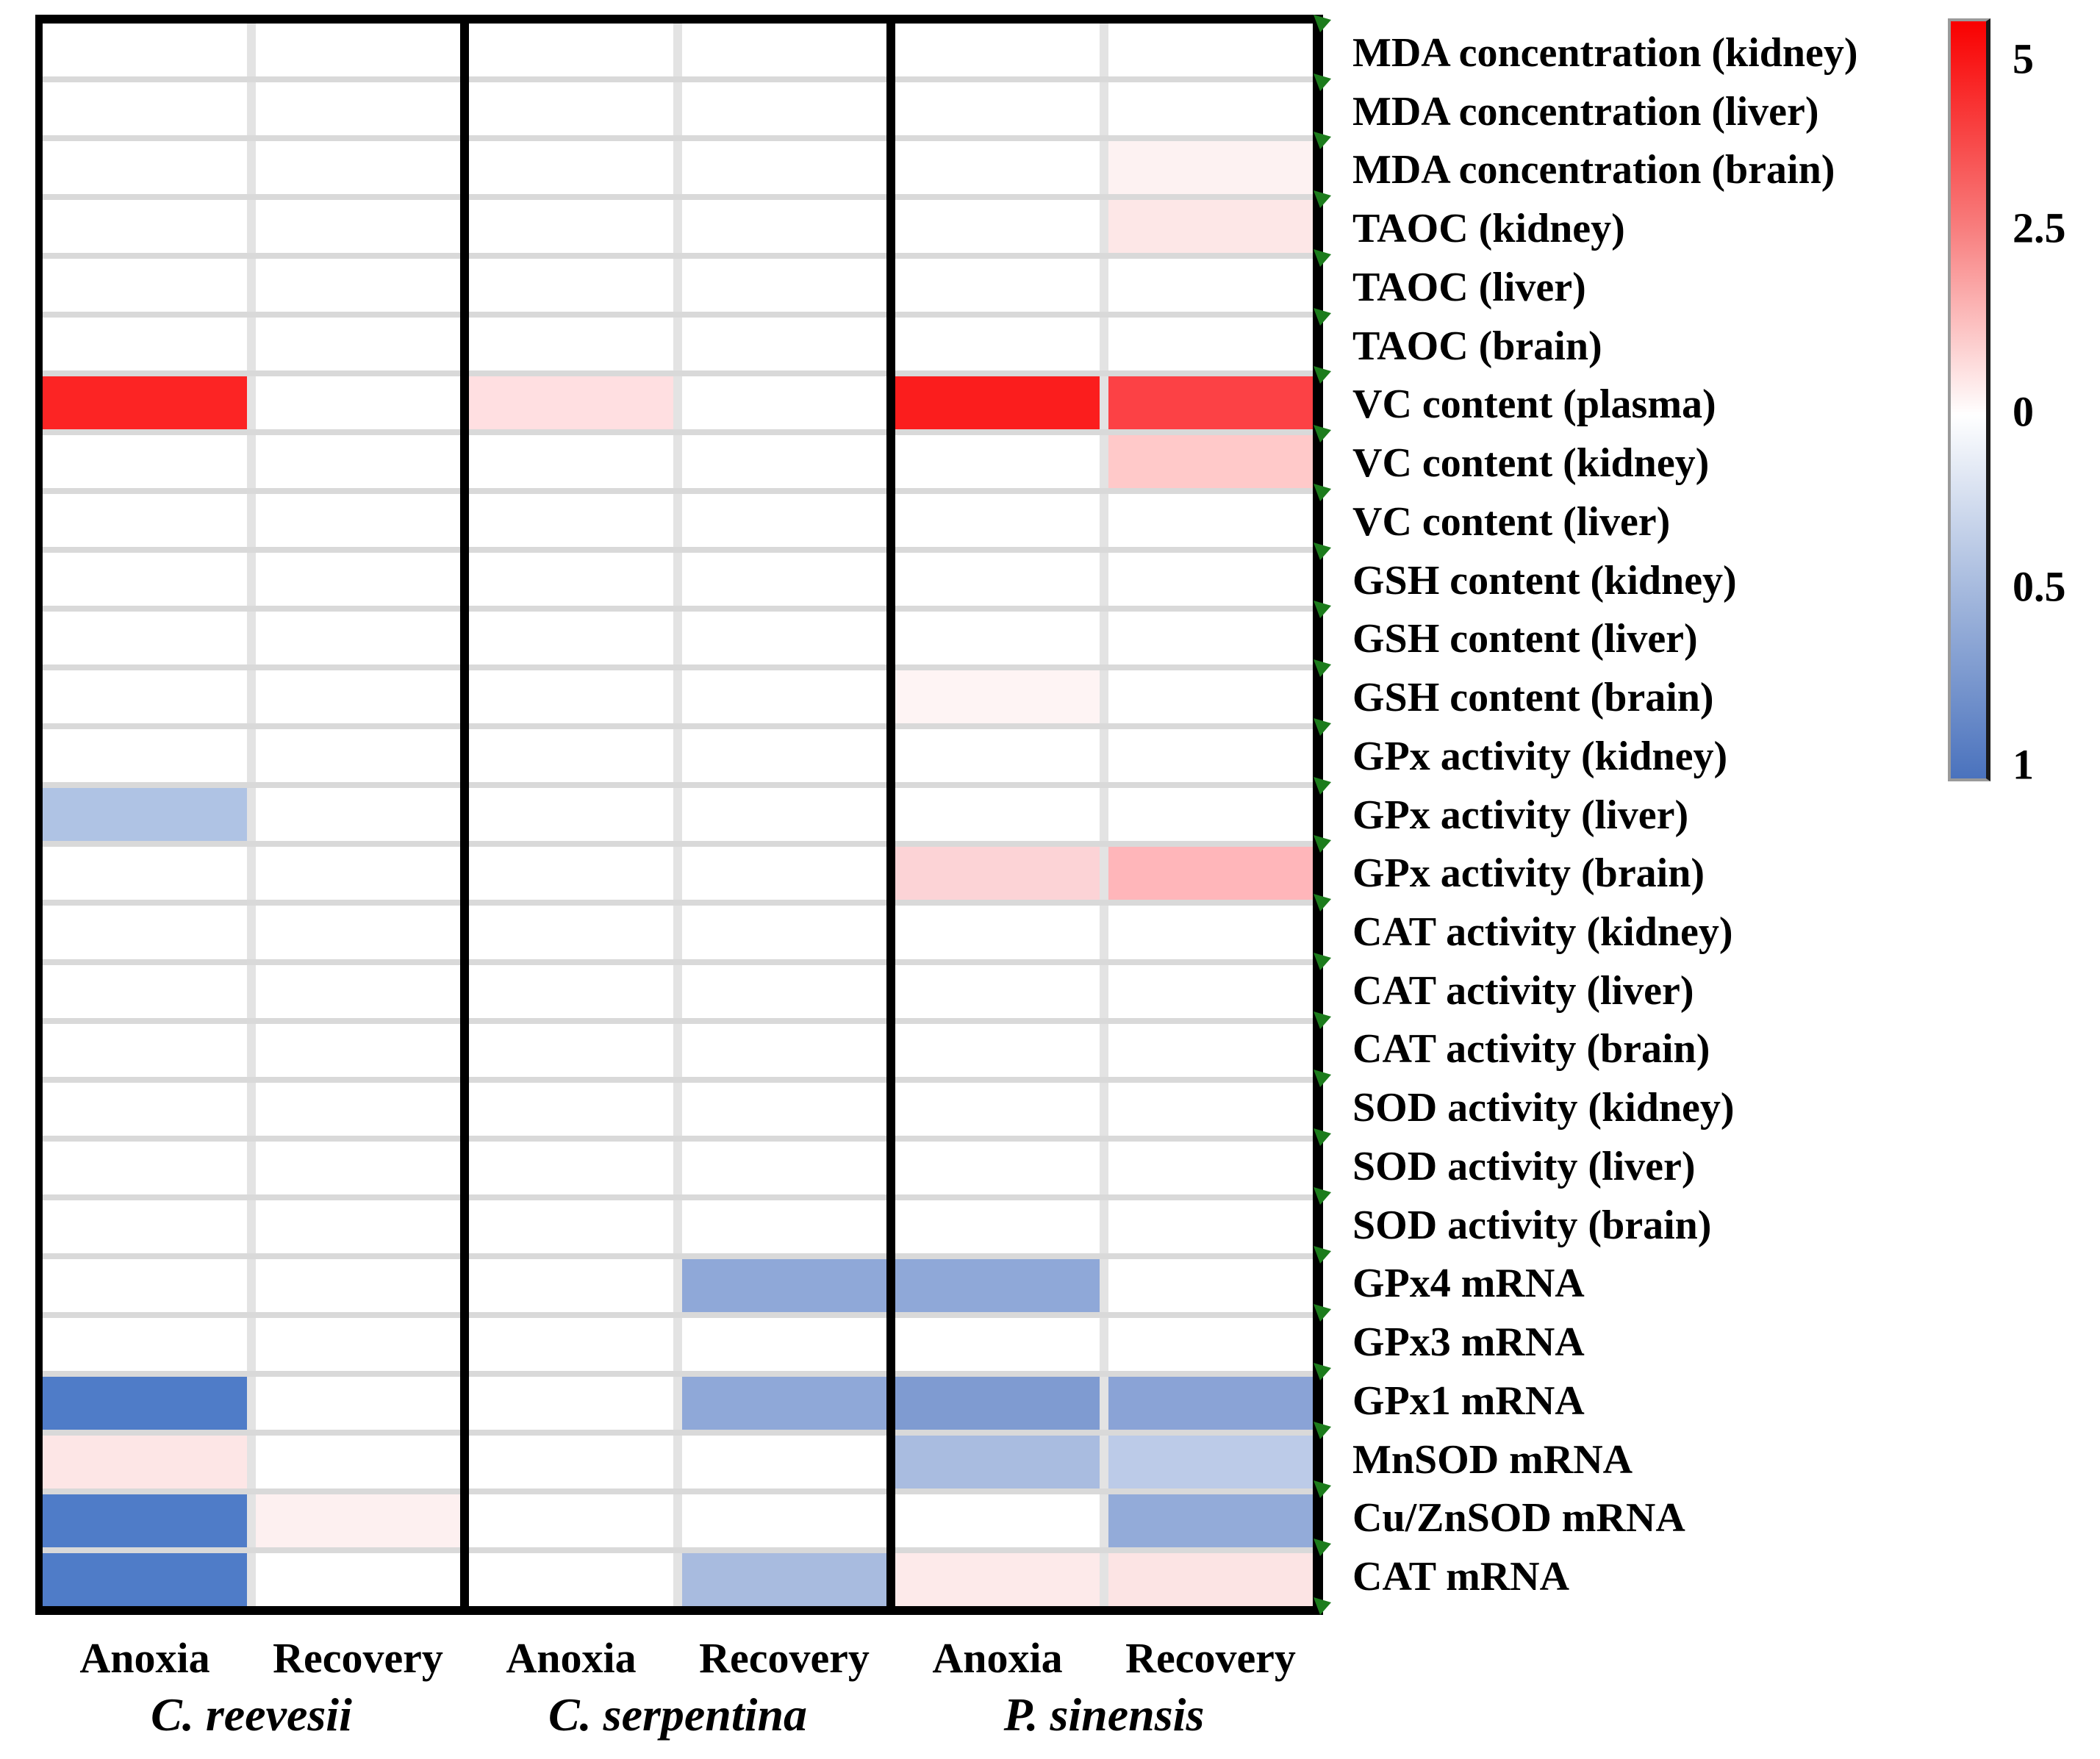  What do you see at coordinates (1469, 287) in the screenshot?
I see `row-label: TAOC (liver)` at bounding box center [1469, 287].